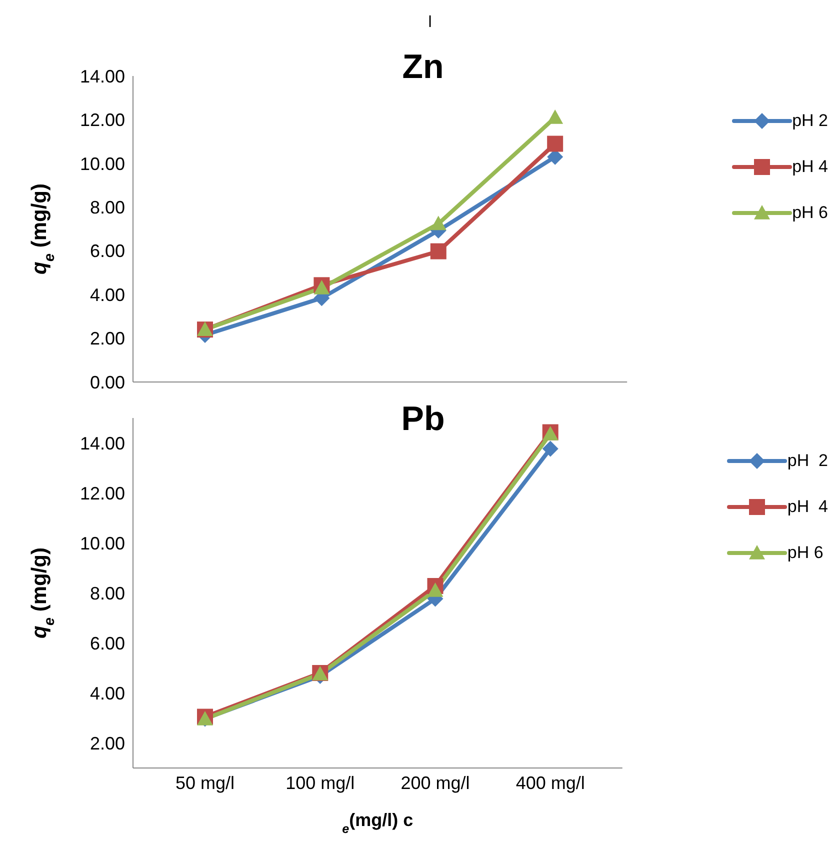  Describe the element at coordinates (378, 823) in the screenshot. I see `x-axis-title: $_{e}$(mg/l) c` at that location.